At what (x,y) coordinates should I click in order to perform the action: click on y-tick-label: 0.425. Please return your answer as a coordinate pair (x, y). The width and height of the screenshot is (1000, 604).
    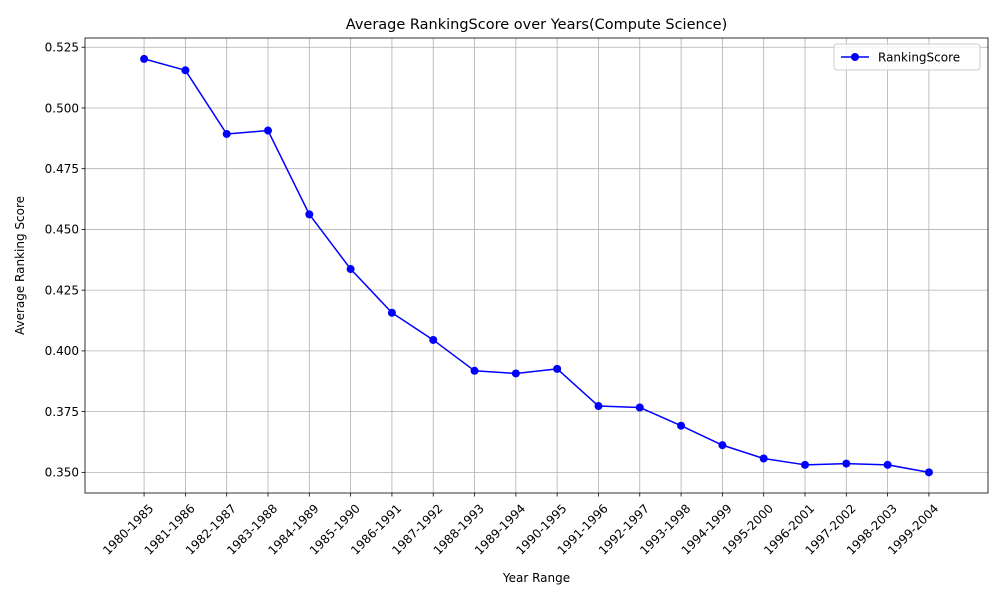
    Looking at the image, I should click on (62, 290).